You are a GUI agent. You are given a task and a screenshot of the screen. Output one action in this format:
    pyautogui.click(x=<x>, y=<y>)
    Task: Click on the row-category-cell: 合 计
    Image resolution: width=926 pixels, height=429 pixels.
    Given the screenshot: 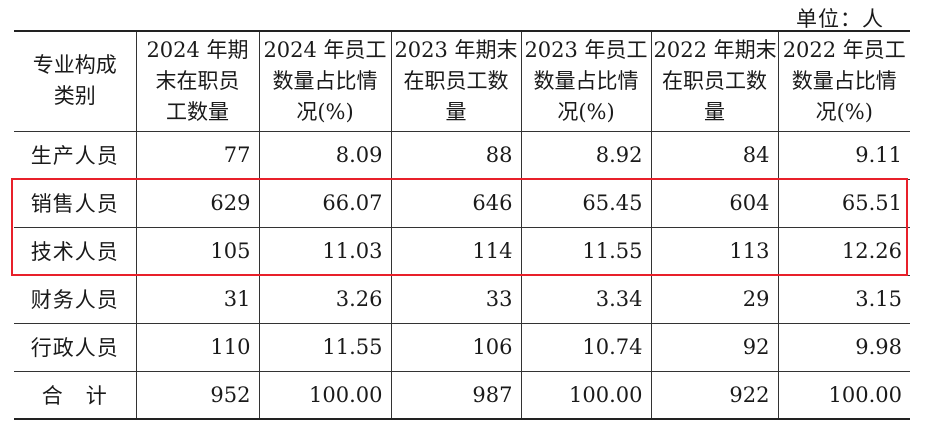 What is the action you would take?
    pyautogui.click(x=75, y=395)
    